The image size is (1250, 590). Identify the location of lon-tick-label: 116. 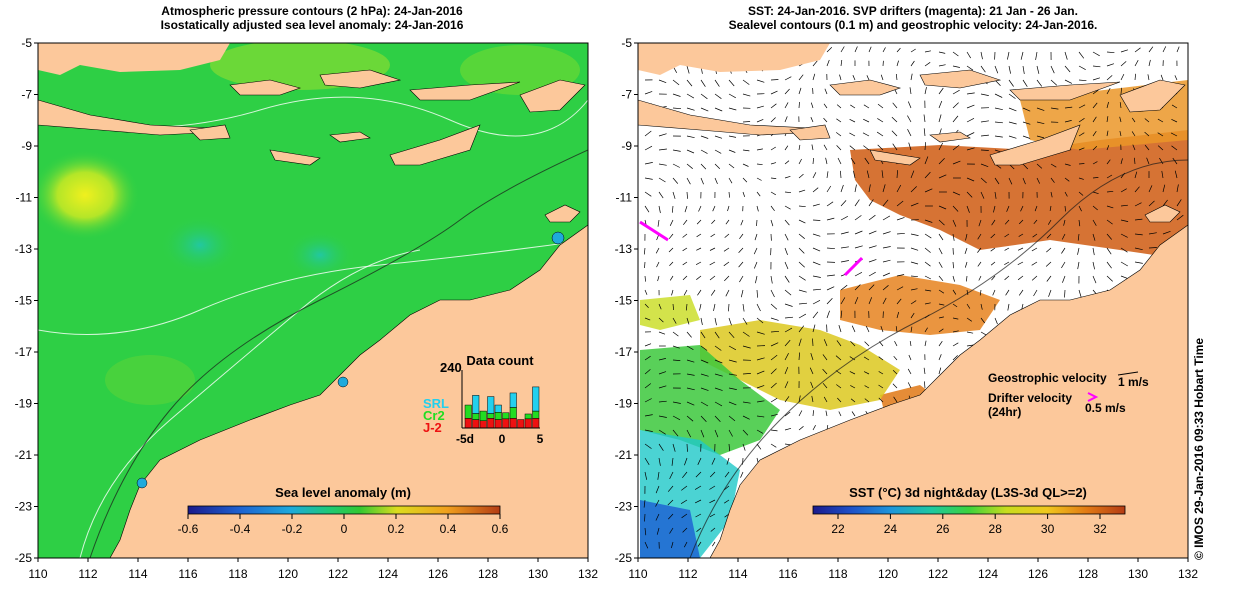
(787, 574).